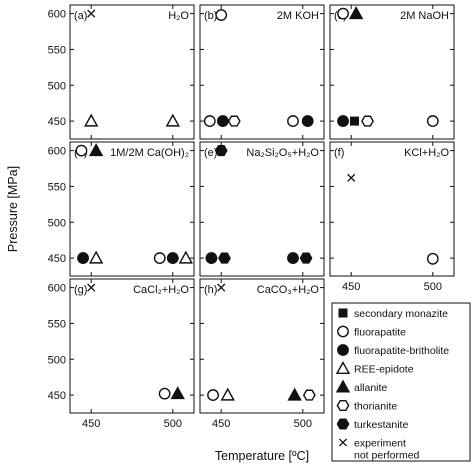  I want to click on legend-label: experiment, so click(380, 444).